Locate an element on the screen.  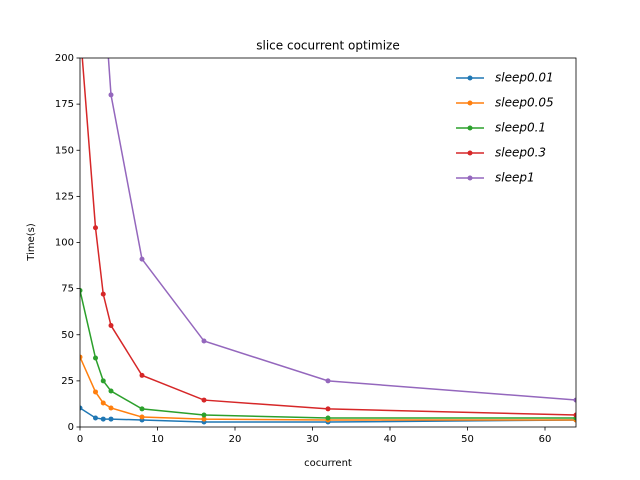
x-axis-label: cocurrent is located at coordinates (328, 463).